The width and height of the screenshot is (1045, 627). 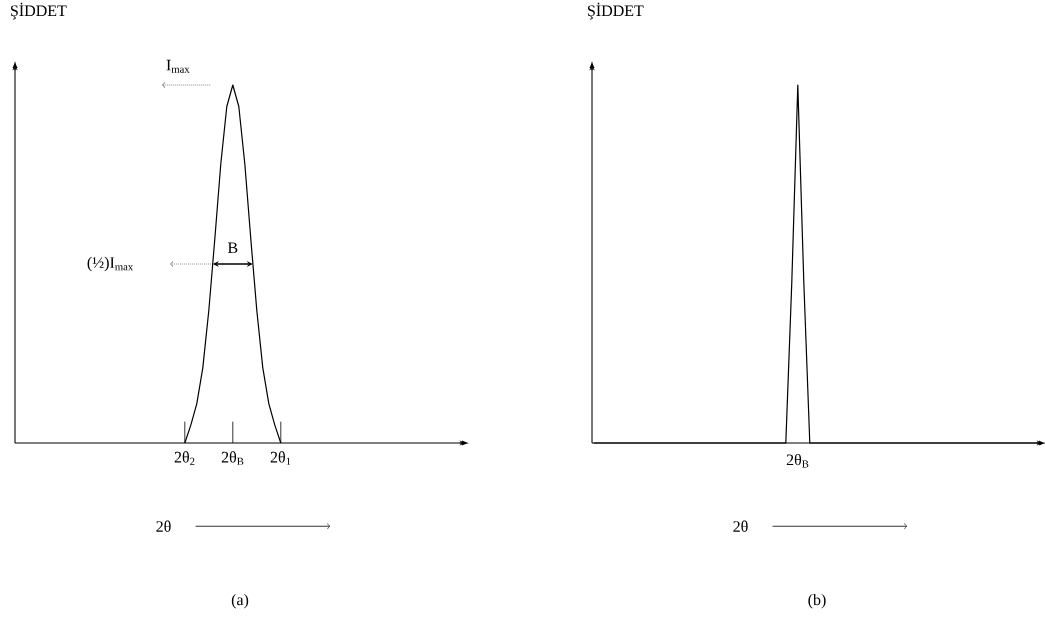 What do you see at coordinates (240, 601) in the screenshot?
I see `text: (a)` at bounding box center [240, 601].